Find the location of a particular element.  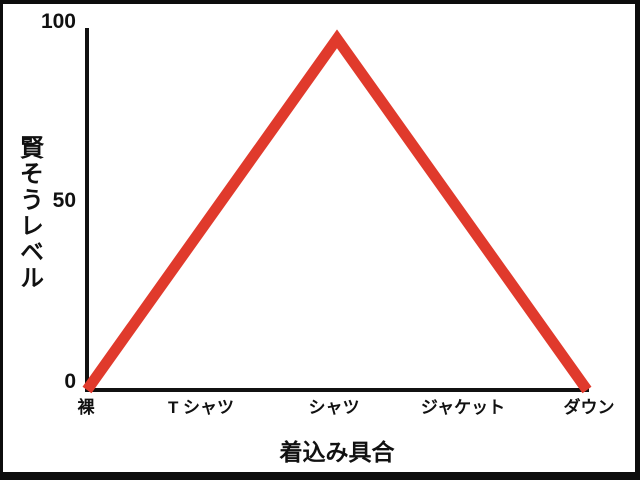

x-tick-label-jacket: ジャケット is located at coordinates (463, 407).